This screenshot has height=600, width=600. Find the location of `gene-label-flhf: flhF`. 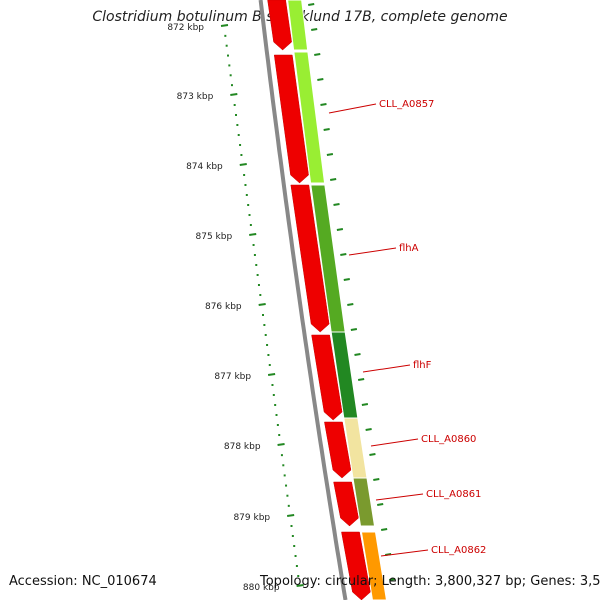

gene-label-flhf: flhF is located at coordinates (422, 365).